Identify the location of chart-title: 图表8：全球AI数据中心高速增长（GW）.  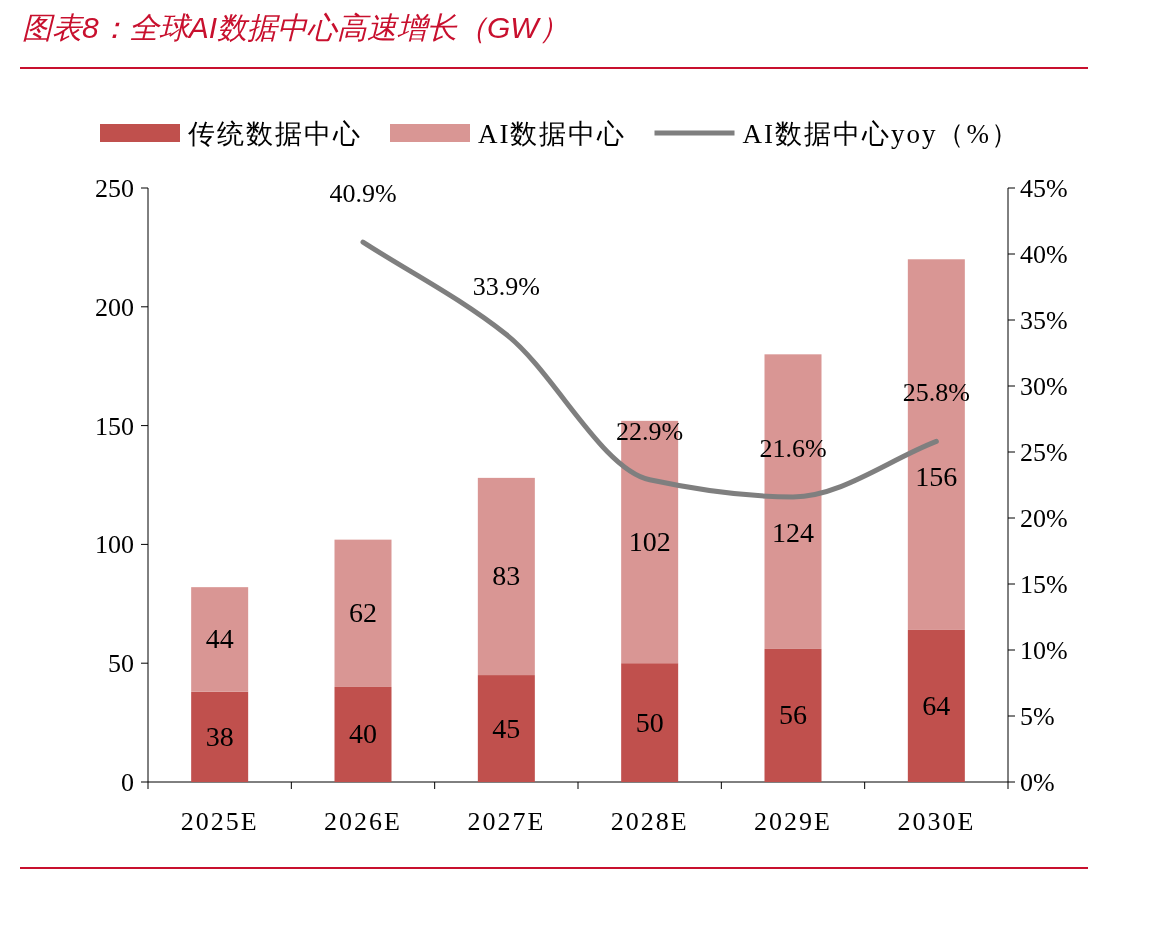
(295, 27).